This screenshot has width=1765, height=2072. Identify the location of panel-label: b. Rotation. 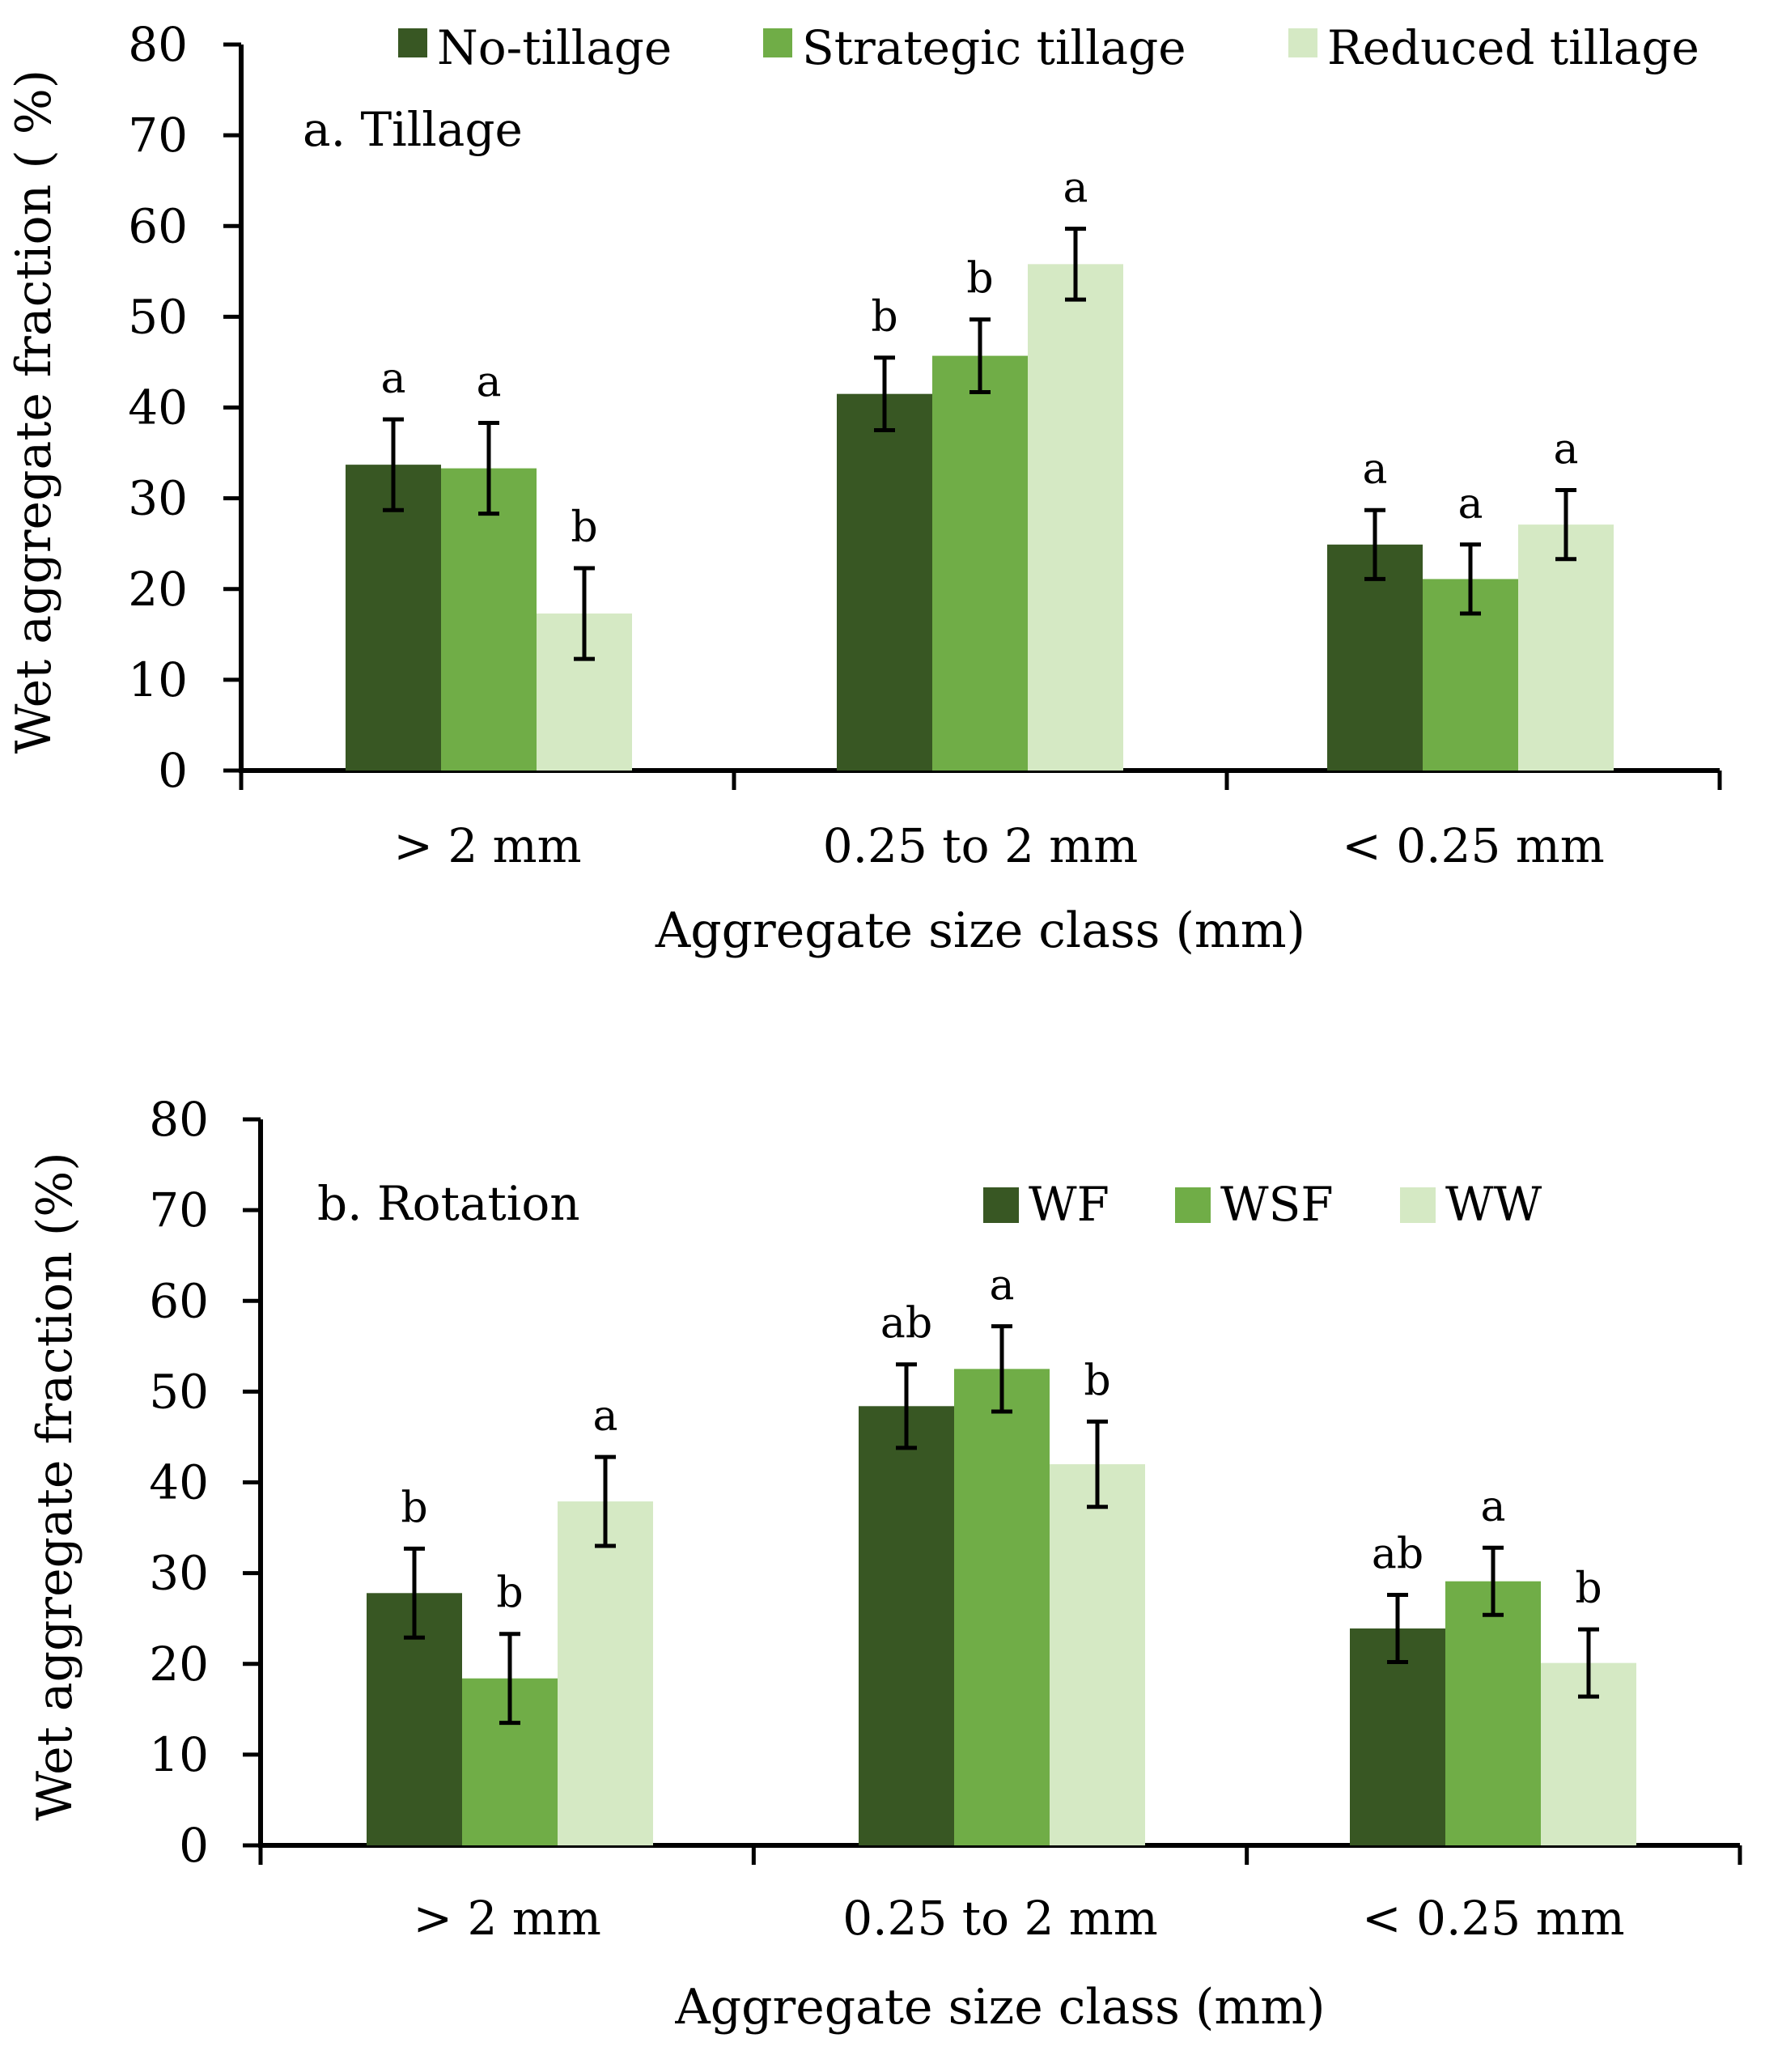
(448, 1203).